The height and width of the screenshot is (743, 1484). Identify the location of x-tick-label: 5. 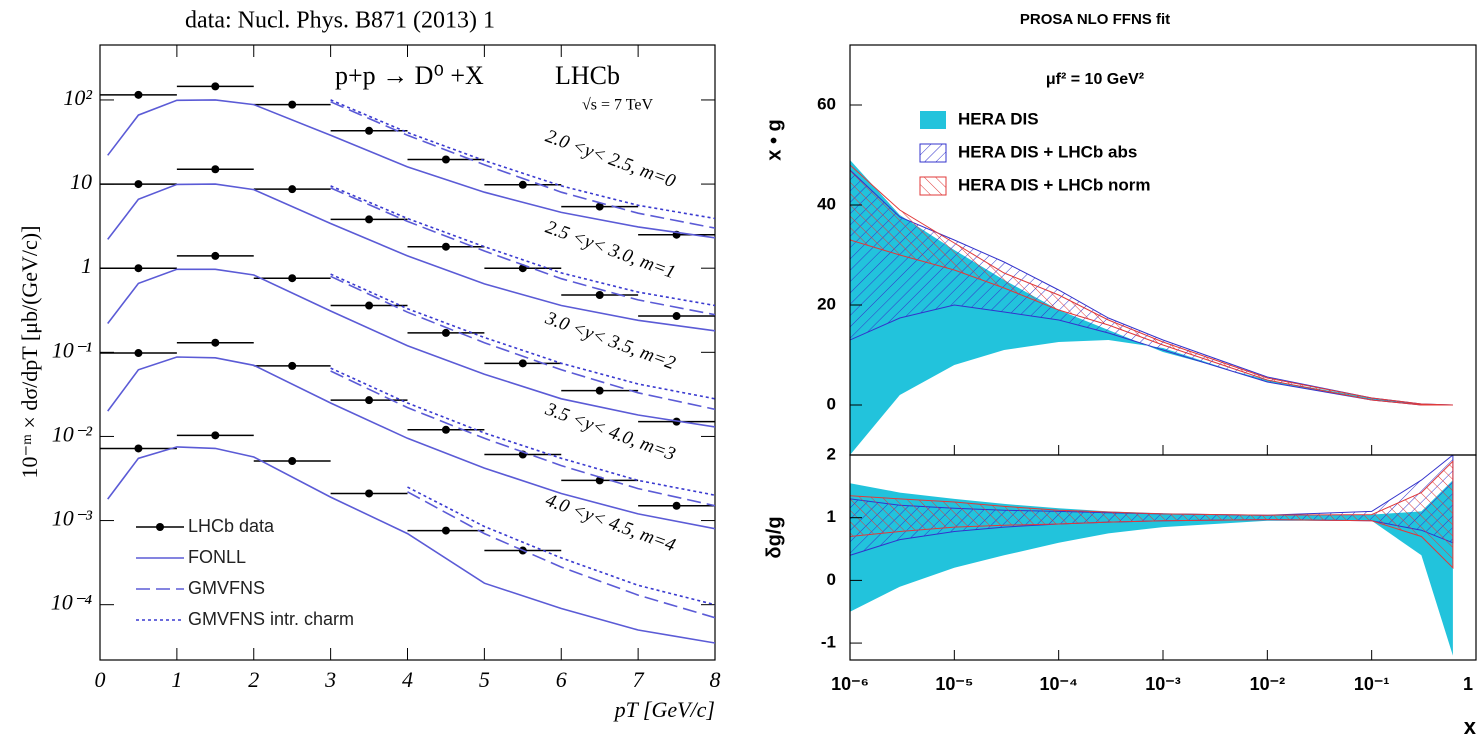
(484, 679).